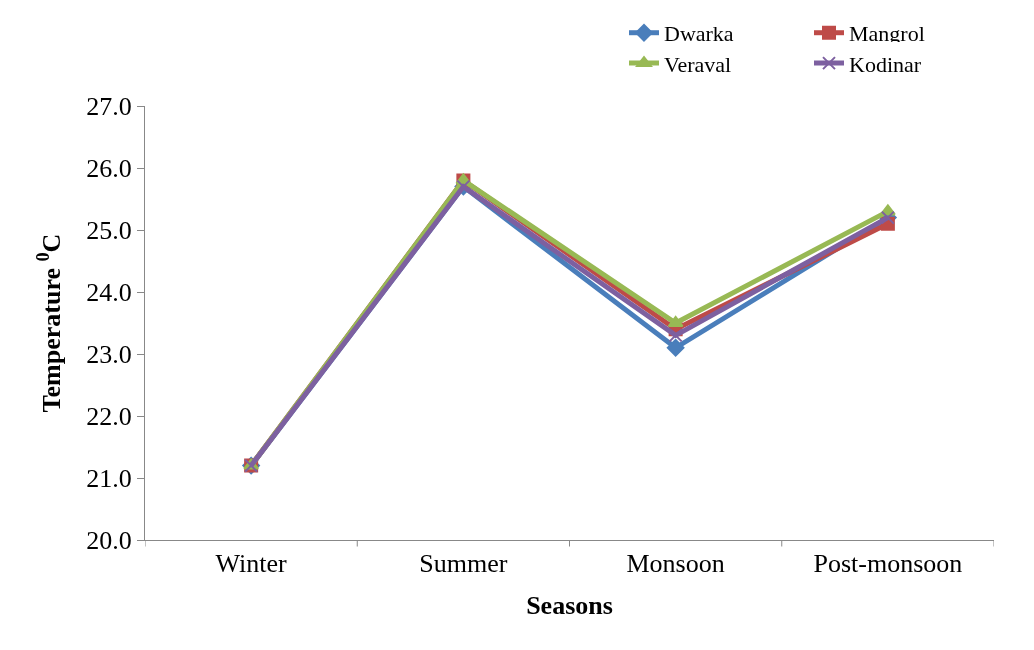 Image resolution: width=1034 pixels, height=650 pixels. Describe the element at coordinates (888, 564) in the screenshot. I see `x-tick-label: Post-monsoon` at that location.